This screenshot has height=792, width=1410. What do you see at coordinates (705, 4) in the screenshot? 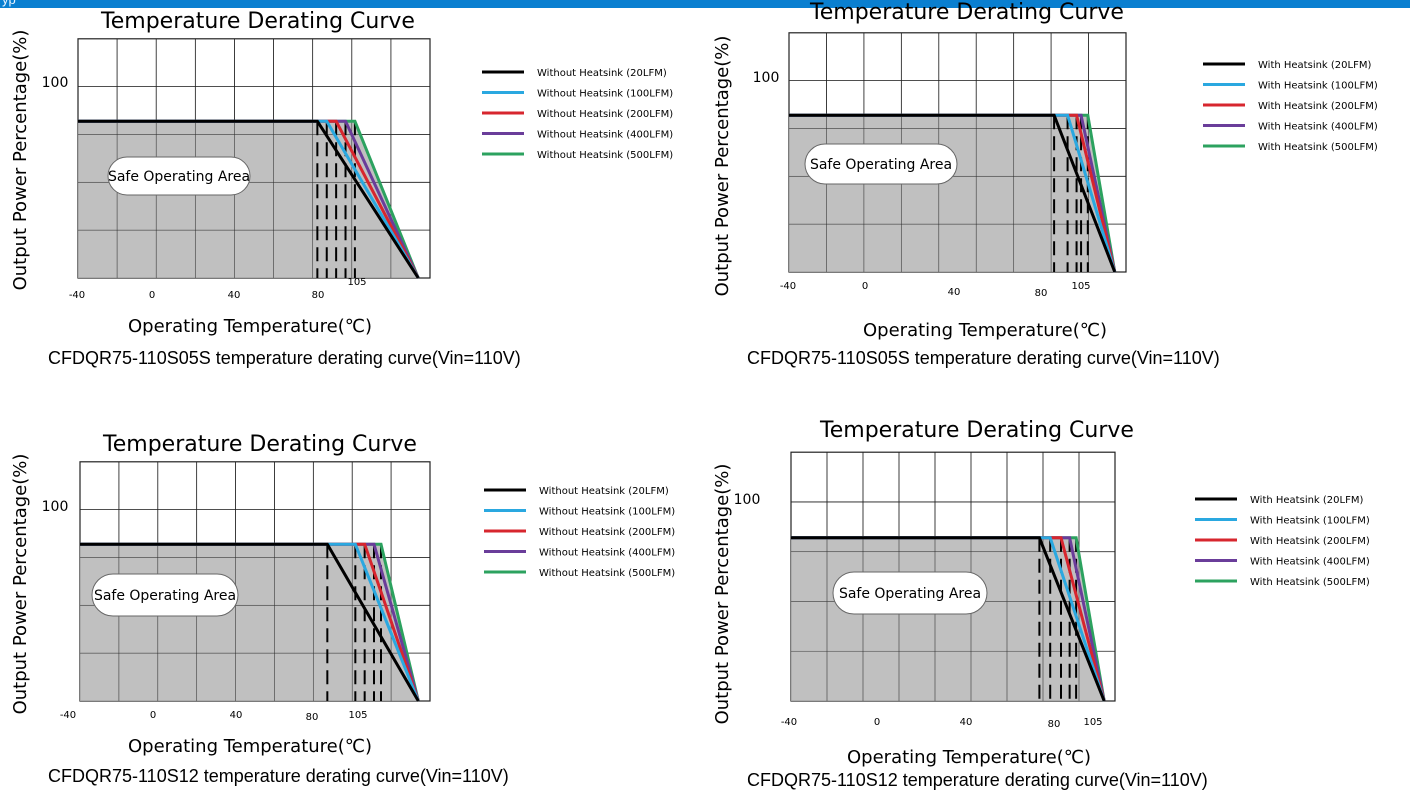
I see `top-bar: yp` at bounding box center [705, 4].